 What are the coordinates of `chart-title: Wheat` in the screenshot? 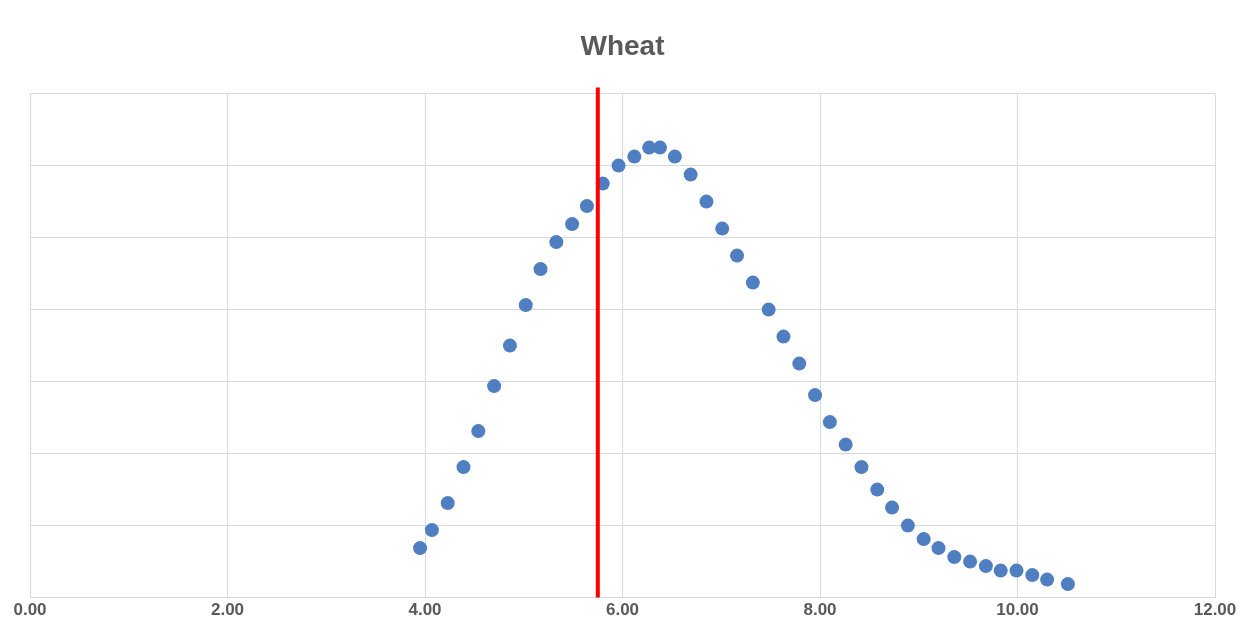 It's located at (622, 45).